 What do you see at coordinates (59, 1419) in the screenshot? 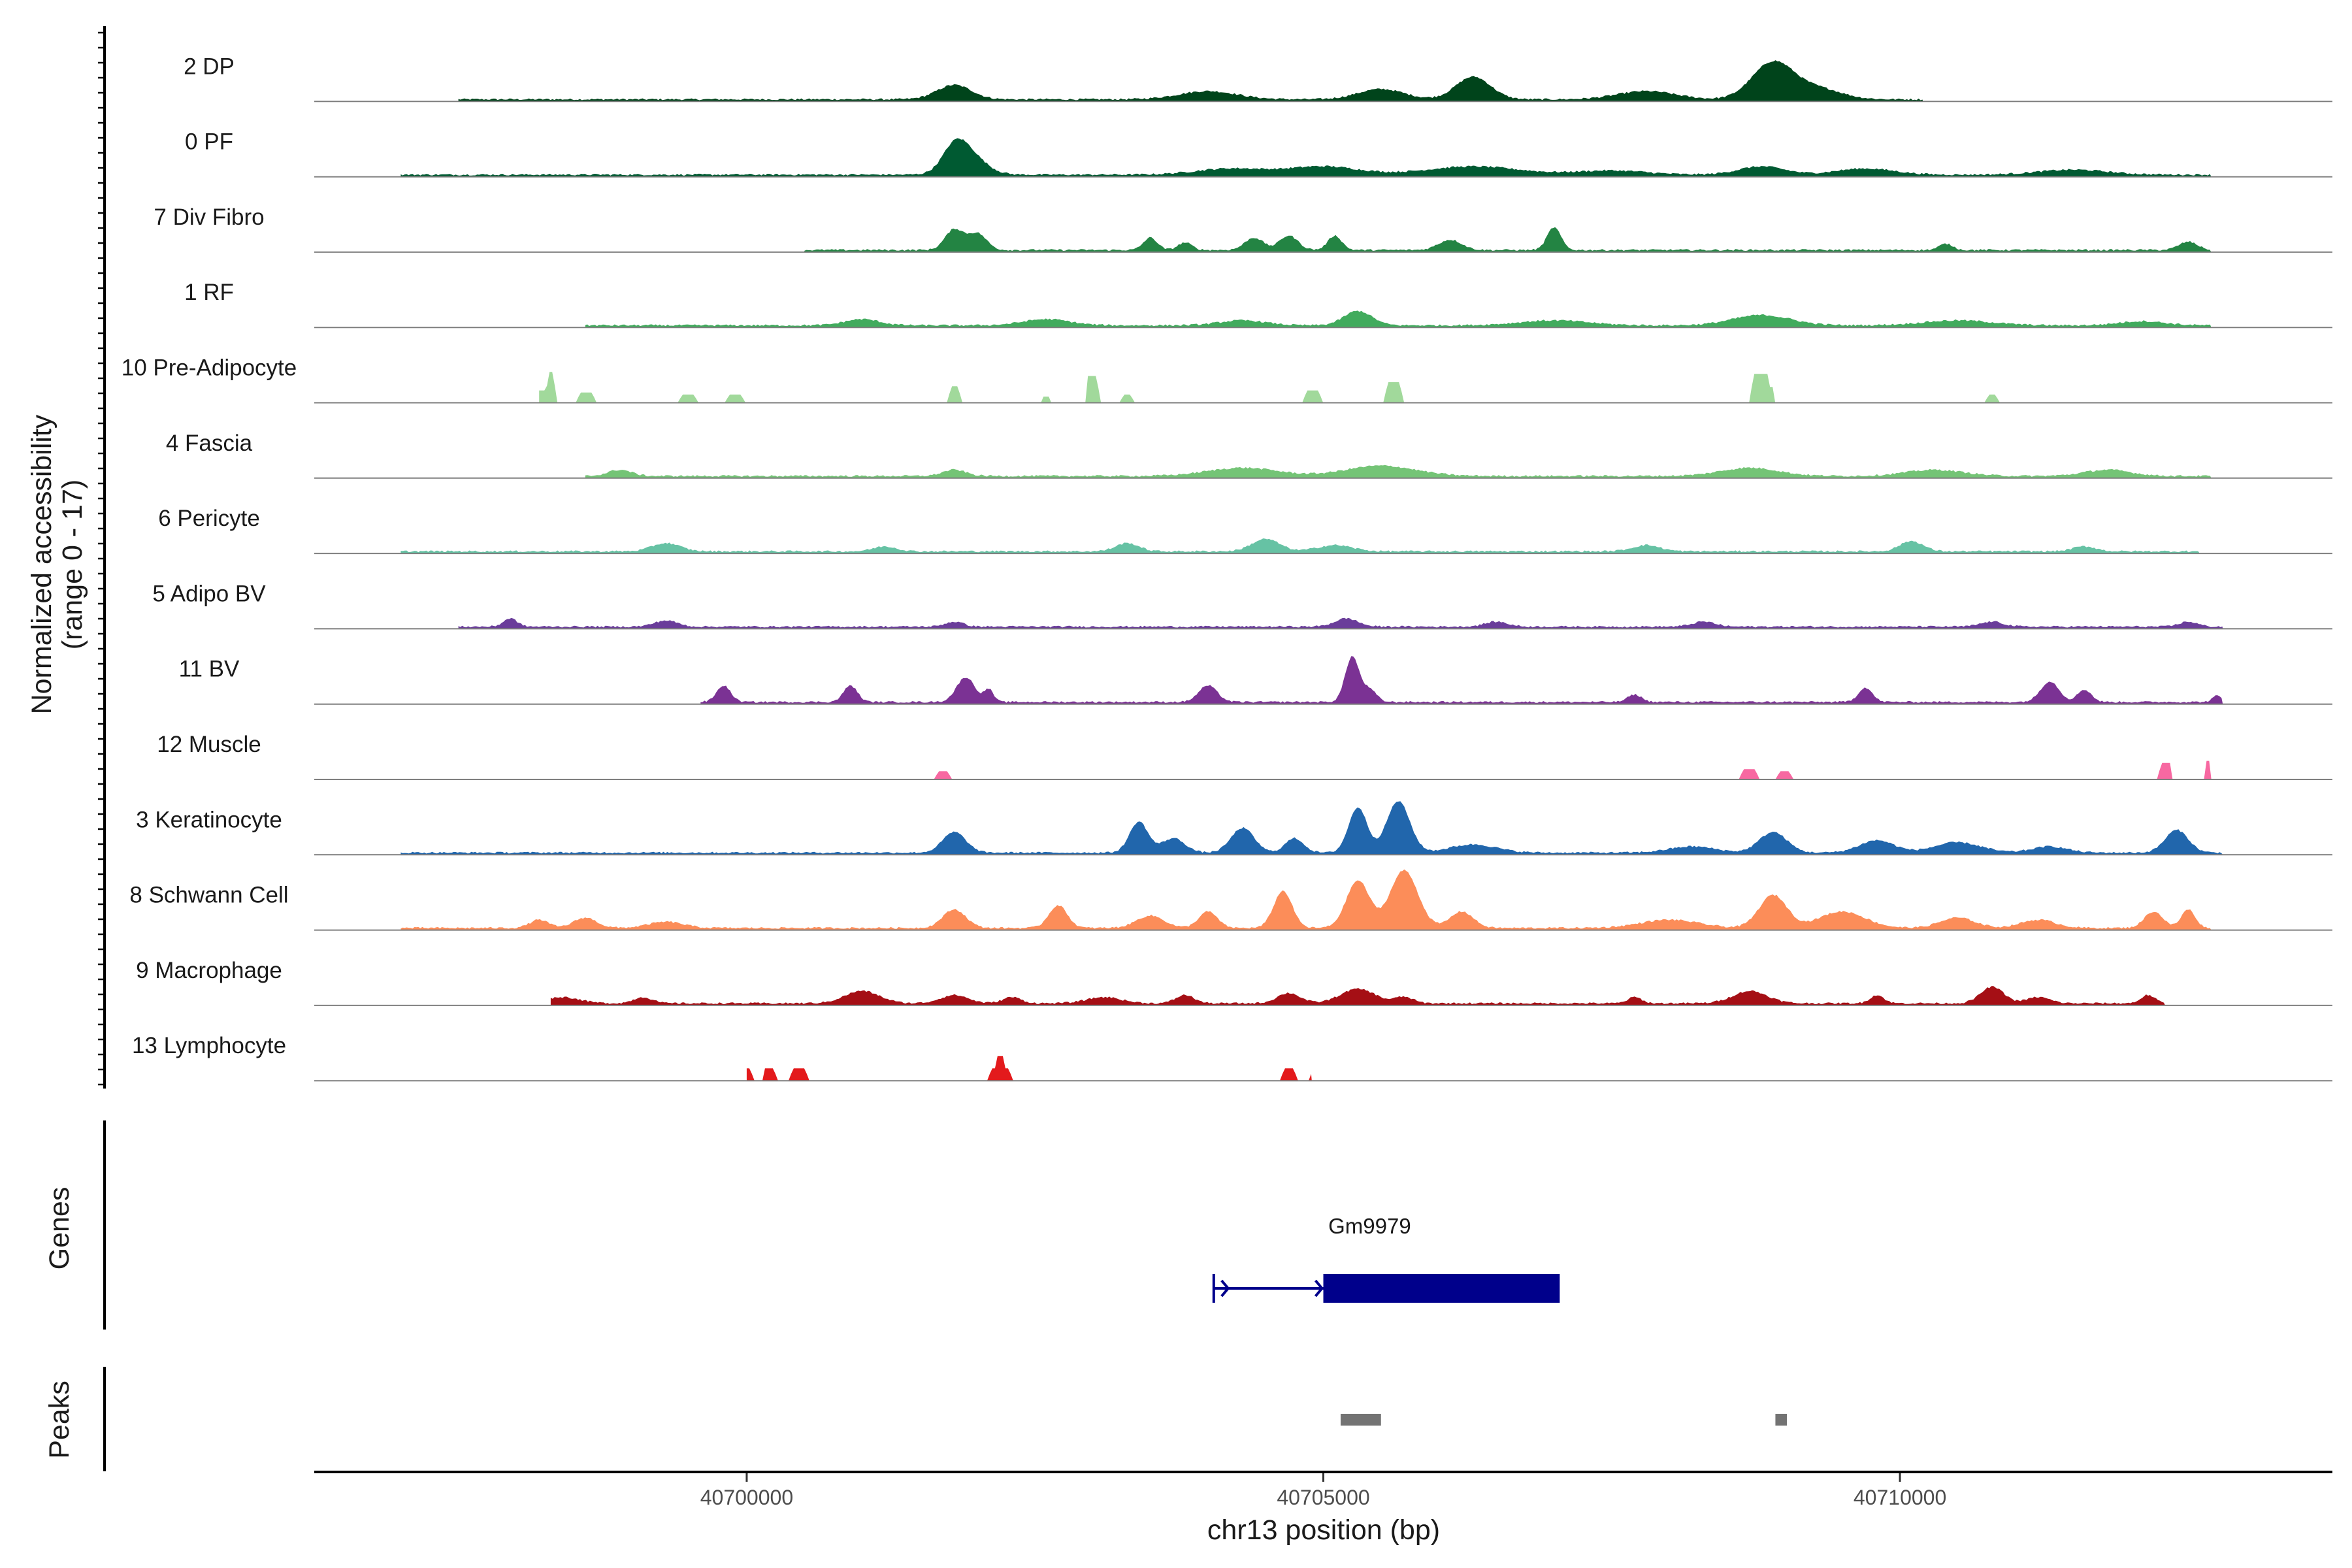
I see `peaks-panel-label: Peaks` at bounding box center [59, 1419].